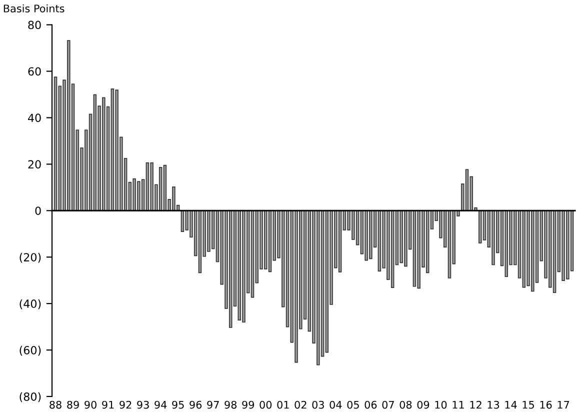  I want to click on x-tick-label: 10, so click(441, 404).